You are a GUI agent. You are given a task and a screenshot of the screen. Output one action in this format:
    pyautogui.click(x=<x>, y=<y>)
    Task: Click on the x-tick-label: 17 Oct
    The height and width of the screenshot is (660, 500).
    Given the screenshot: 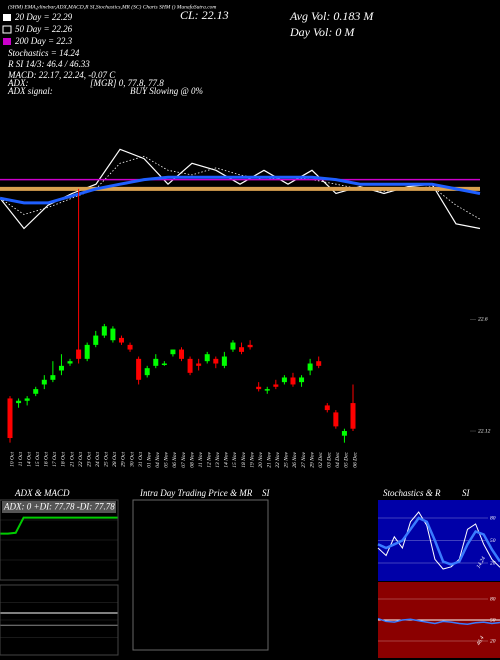 What is the action you would take?
    pyautogui.click(x=55, y=459)
    